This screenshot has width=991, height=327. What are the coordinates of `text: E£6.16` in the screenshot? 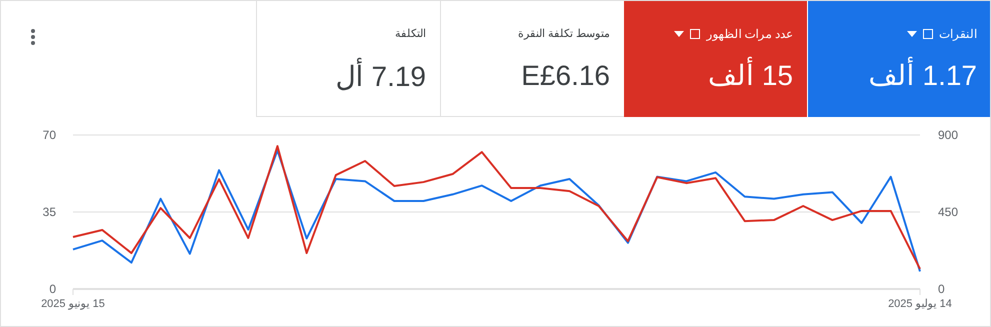 It's located at (565, 76).